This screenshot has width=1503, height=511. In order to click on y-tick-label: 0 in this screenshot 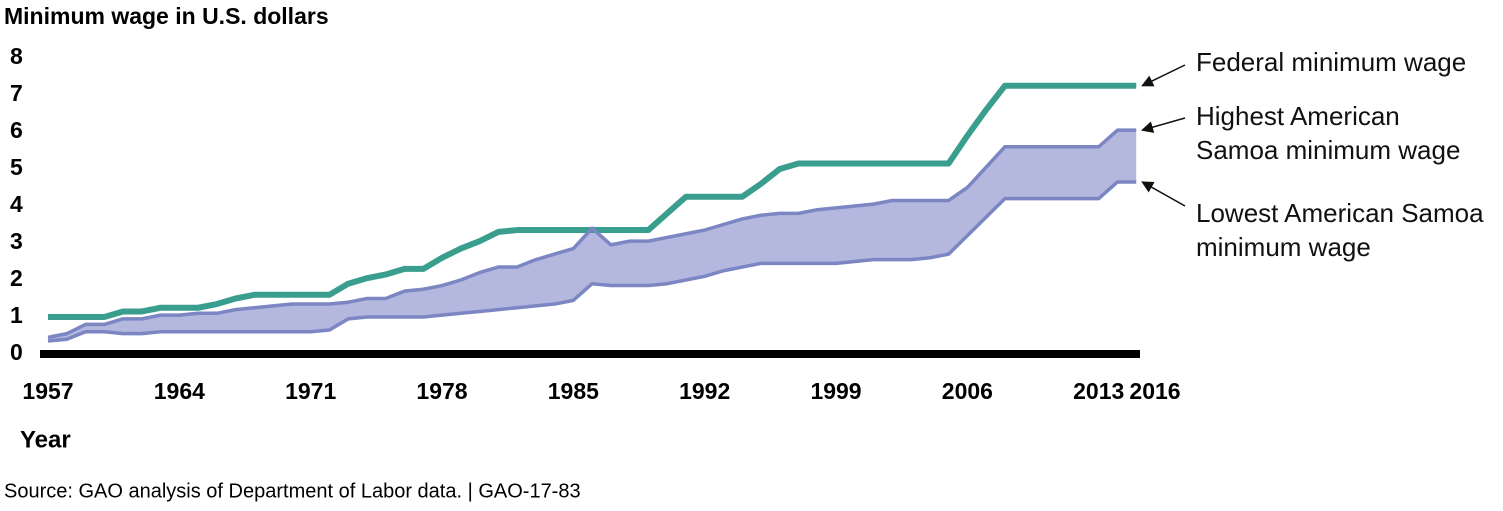, I will do `click(16, 352)`.